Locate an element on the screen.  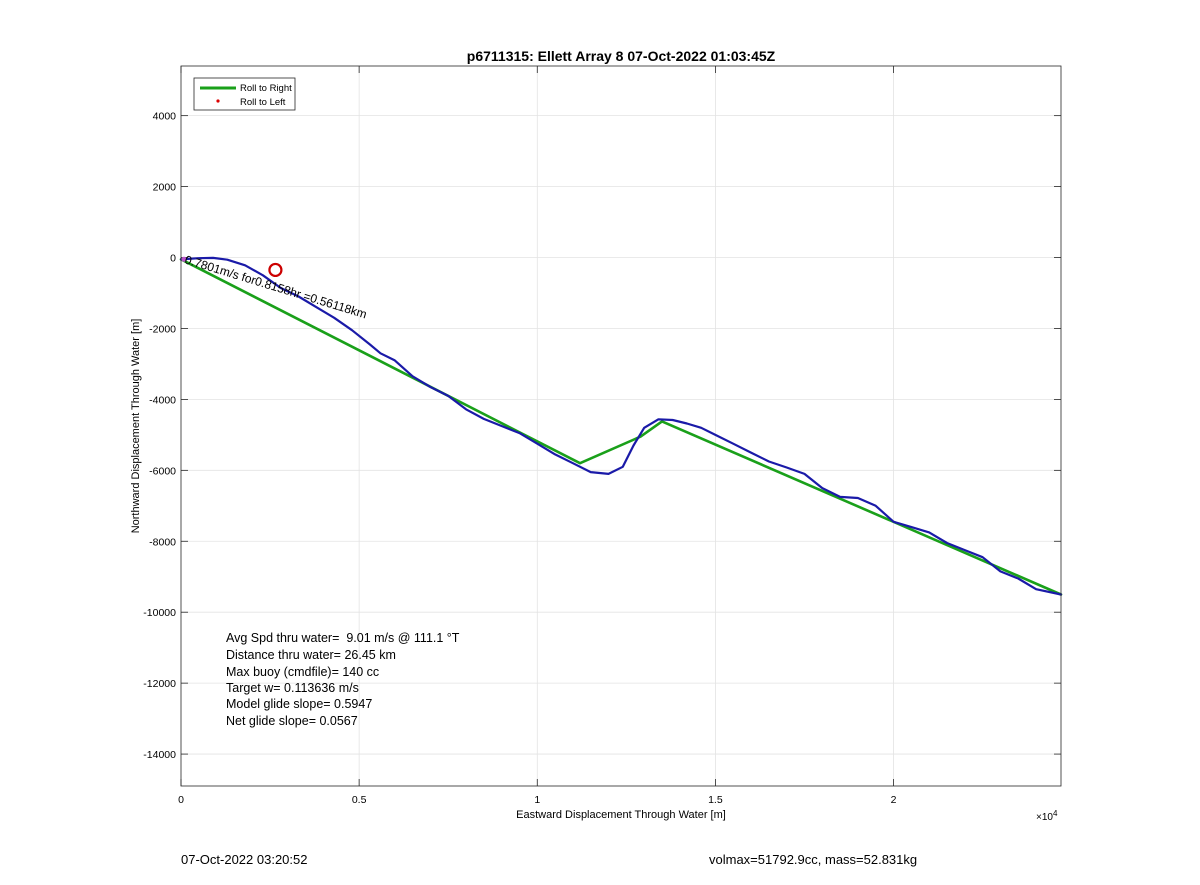
stat-distance: Distance thru water= 26.45 km is located at coordinates (311, 655).